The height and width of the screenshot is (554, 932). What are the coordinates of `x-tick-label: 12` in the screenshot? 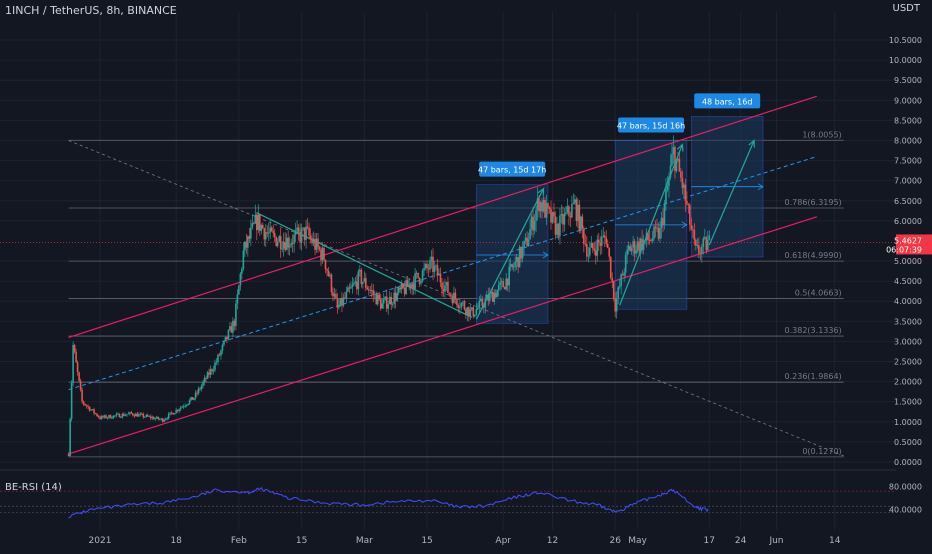 It's located at (552, 541).